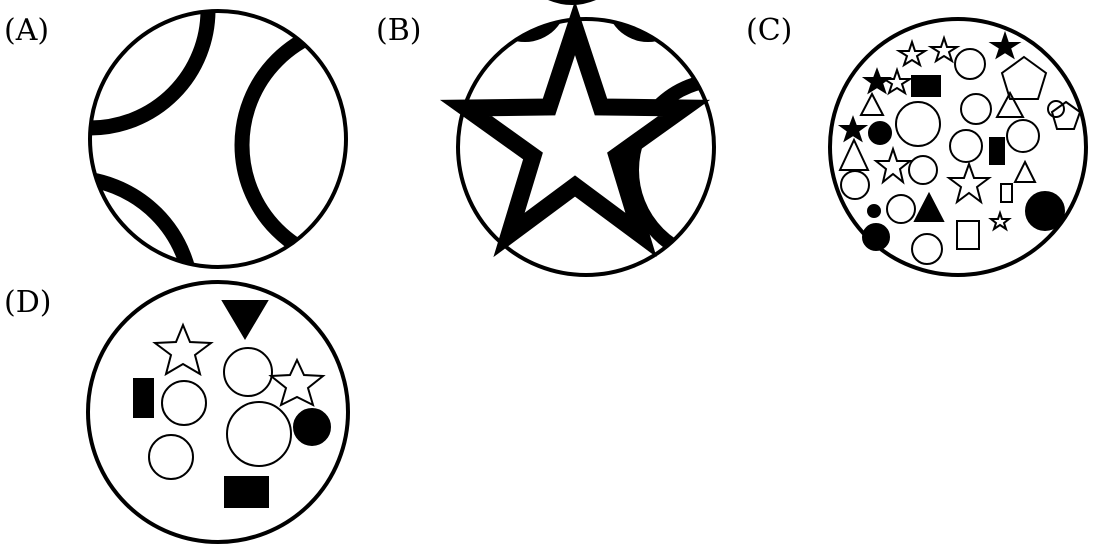 This screenshot has width=1097, height=544. What do you see at coordinates (398, 30) in the screenshot?
I see `option-b-label: (B)` at bounding box center [398, 30].